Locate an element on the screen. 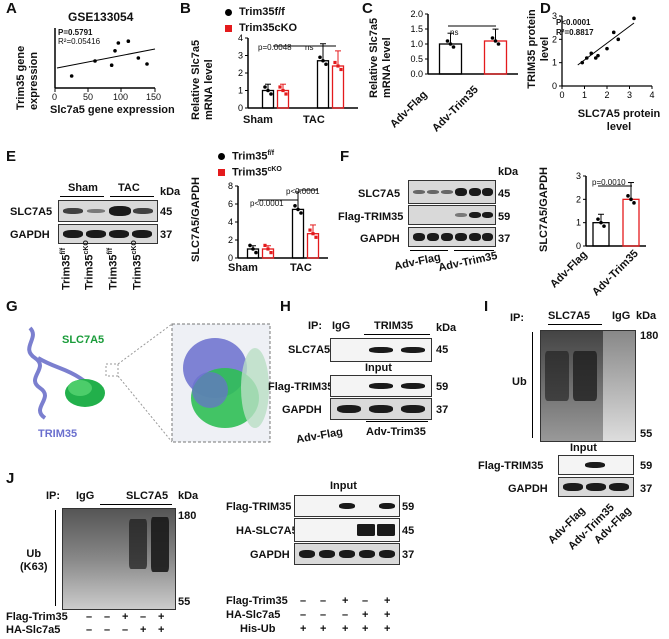  panel-j-letter: J is located at coordinates (10, 478).